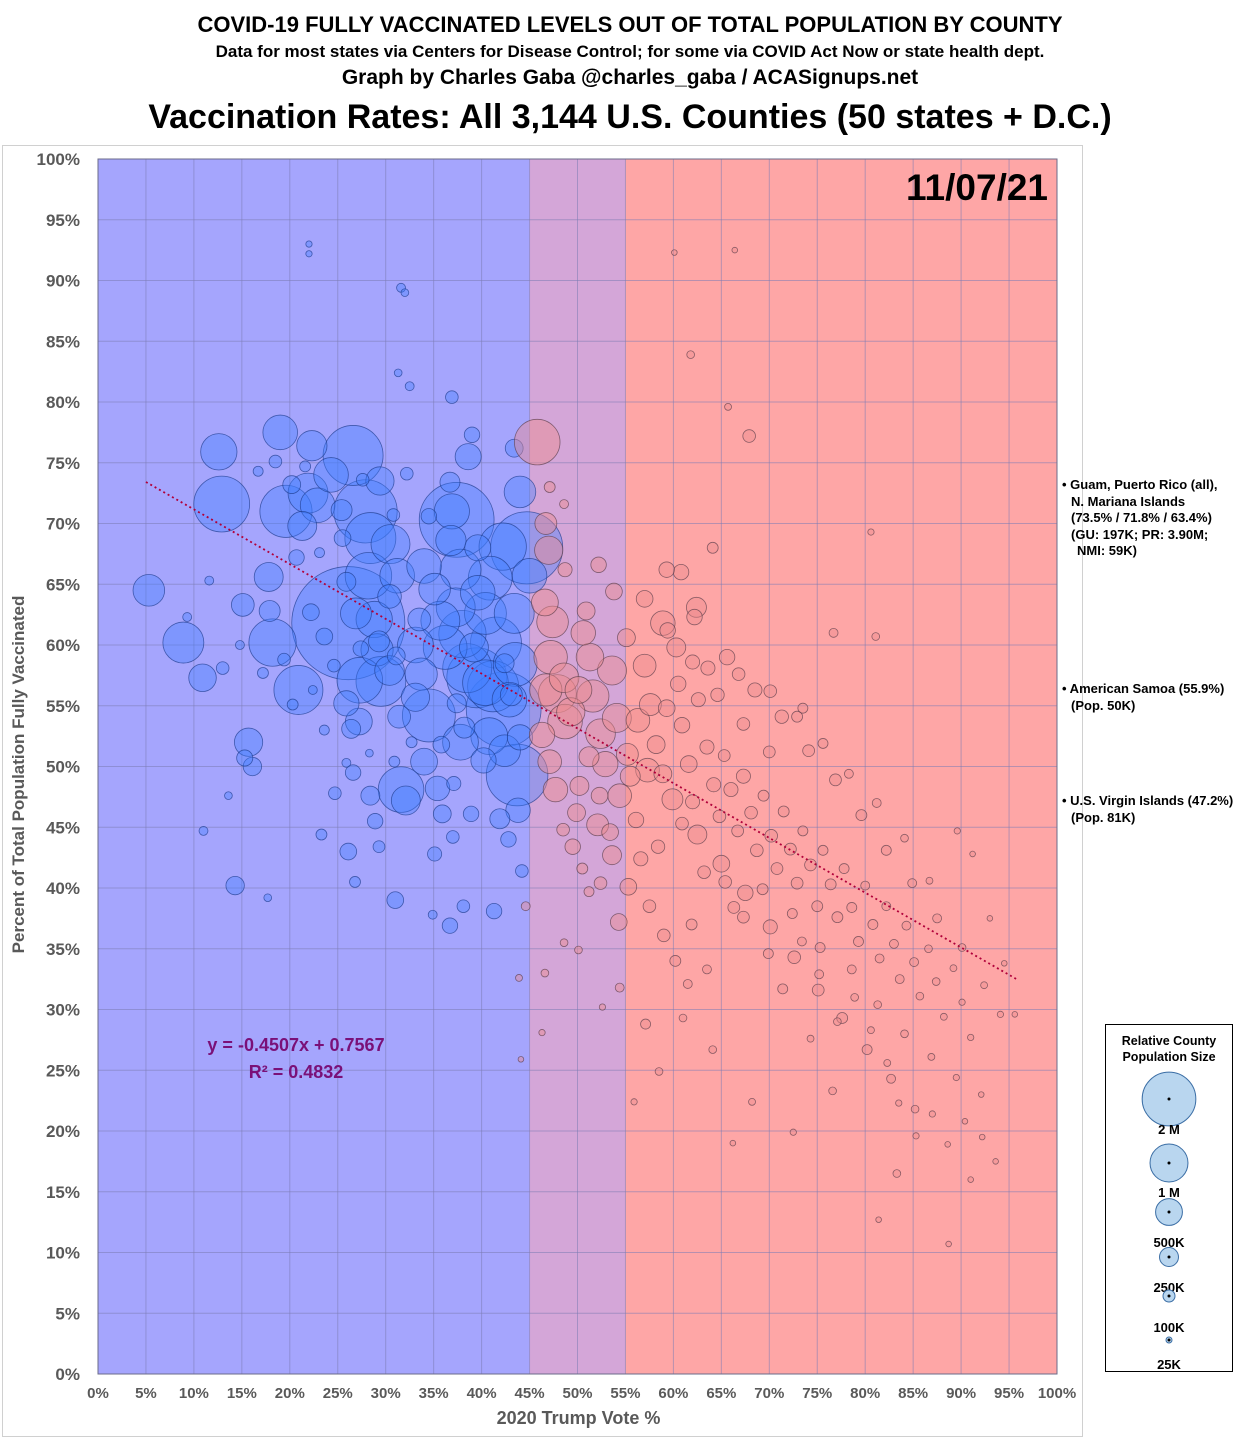  What do you see at coordinates (1140, 484) in the screenshot?
I see `note-line: • Guam, Puerto Rico (all),` at bounding box center [1140, 484].